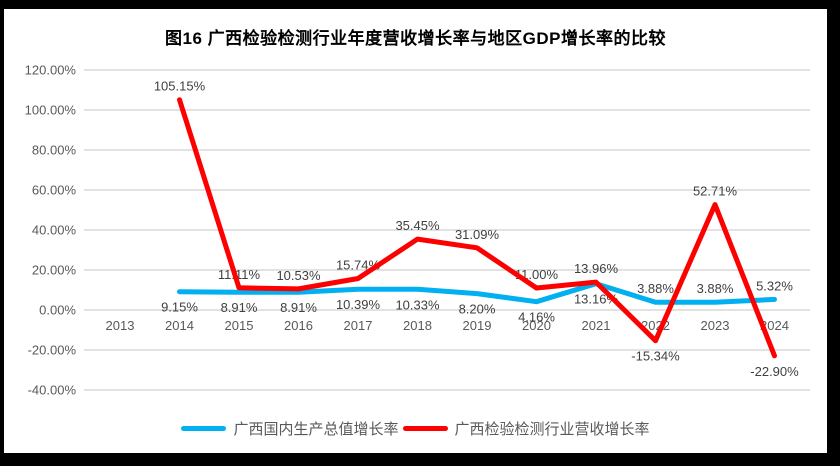  I want to click on x-axis-year-label: 2019, so click(477, 325).